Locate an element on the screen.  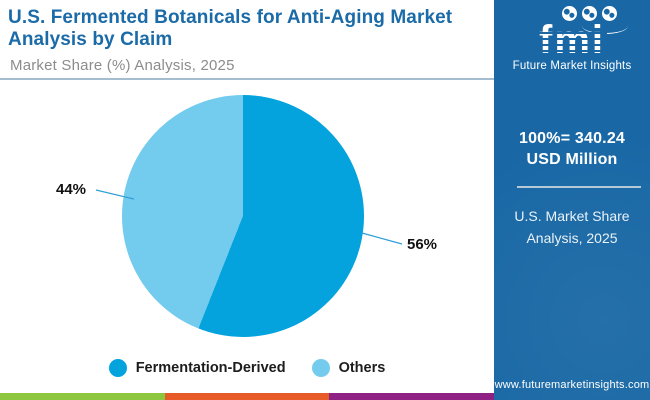
green-segment is located at coordinates (82, 396).